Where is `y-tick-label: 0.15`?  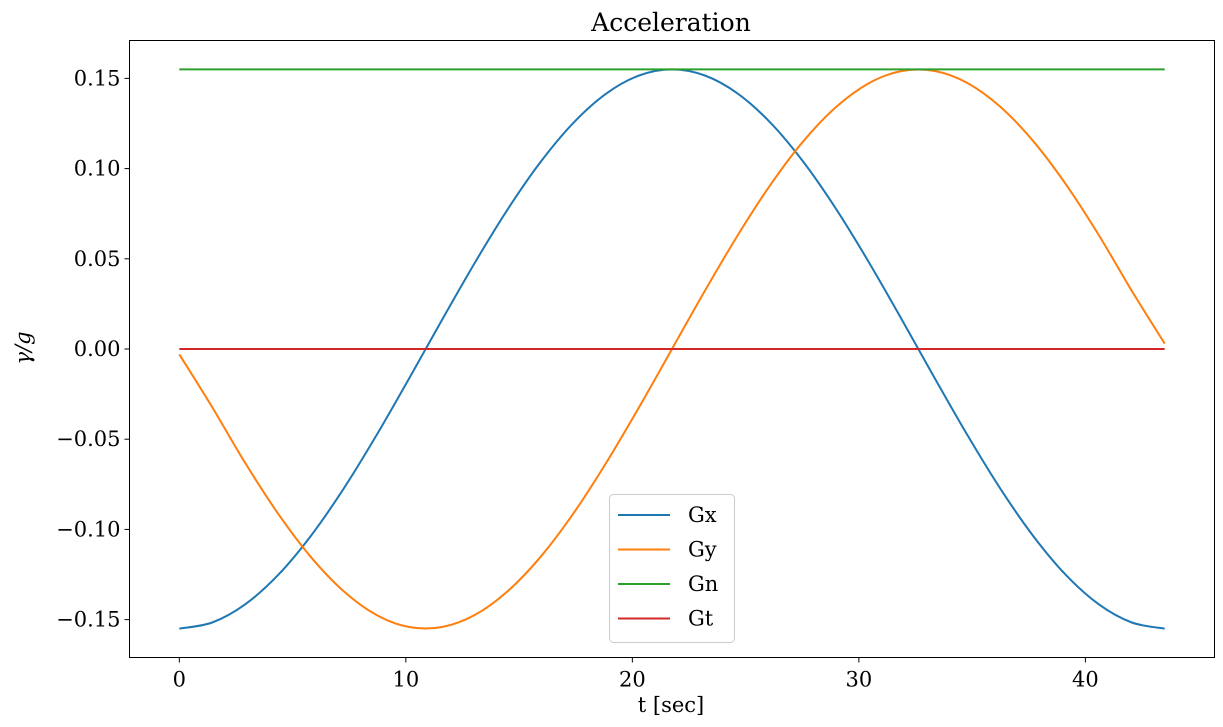
y-tick-label: 0.15 is located at coordinates (97, 78).